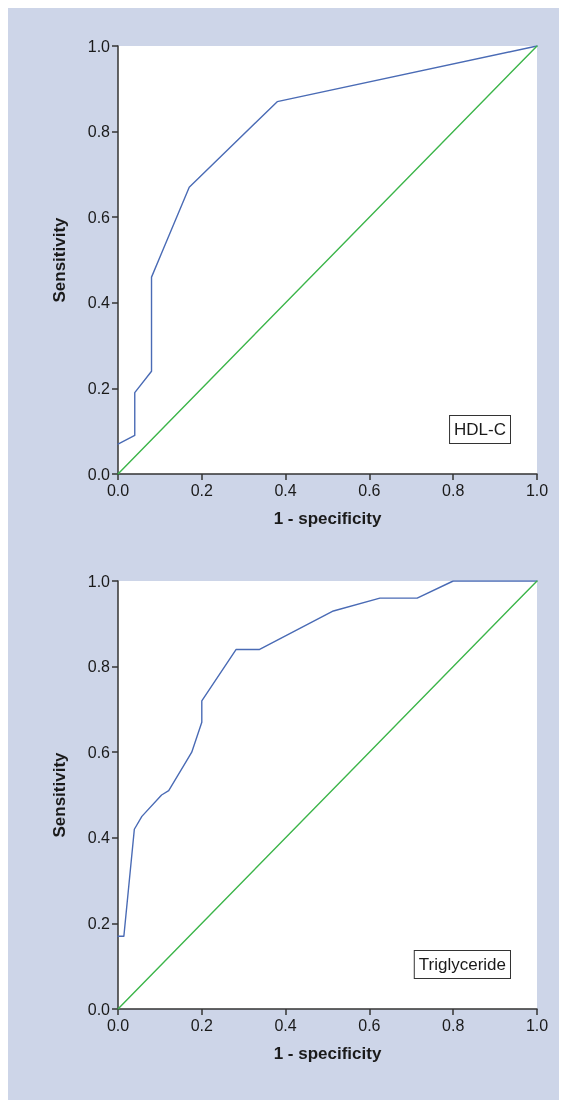 This screenshot has width=567, height=1100. What do you see at coordinates (480, 429) in the screenshot?
I see `annotation: HDL-C` at bounding box center [480, 429].